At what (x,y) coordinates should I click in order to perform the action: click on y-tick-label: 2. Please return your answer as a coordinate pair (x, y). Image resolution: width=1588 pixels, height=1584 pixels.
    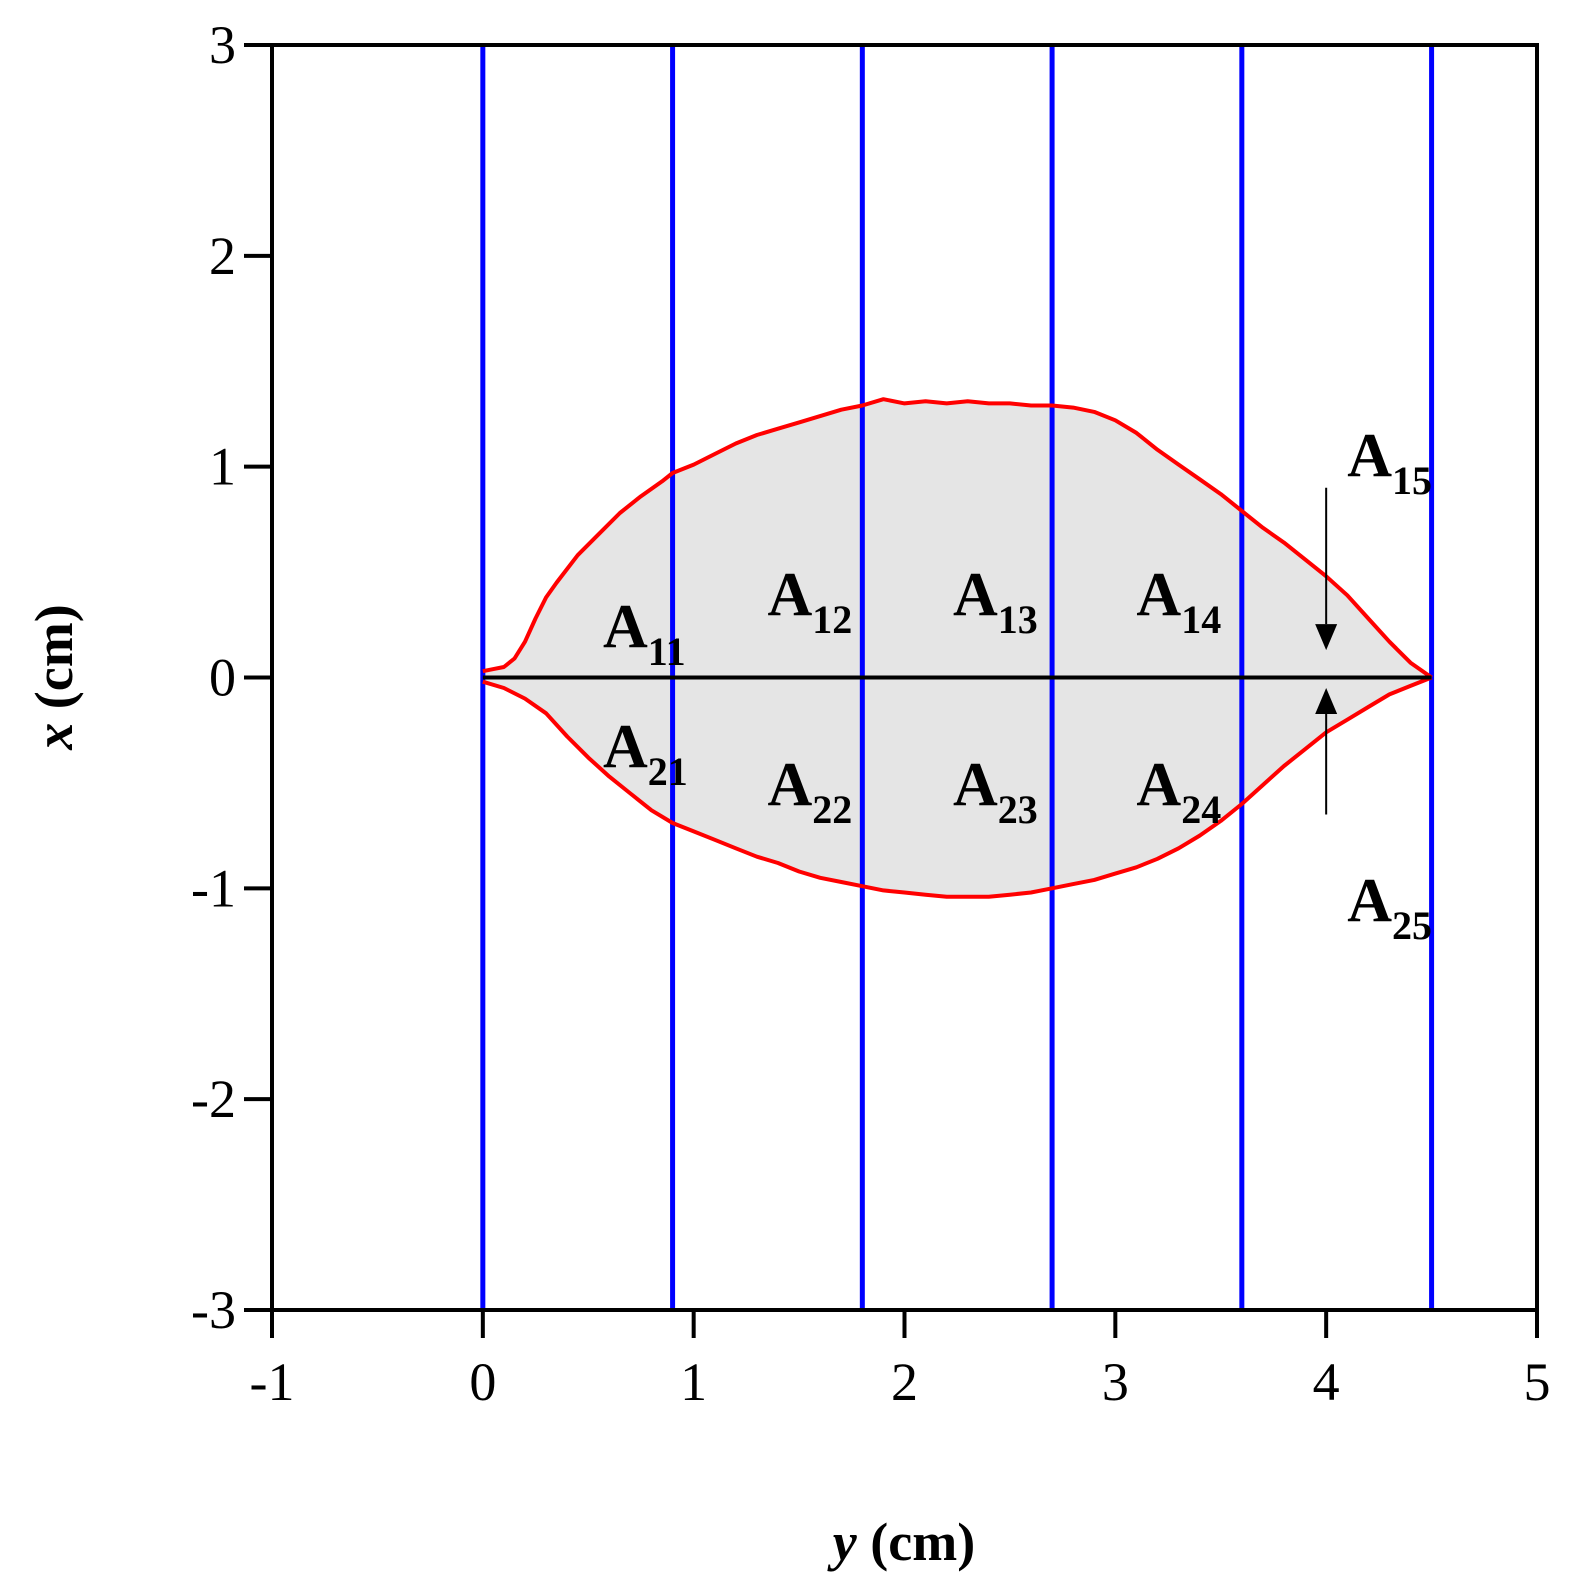
    Looking at the image, I should click on (222, 256).